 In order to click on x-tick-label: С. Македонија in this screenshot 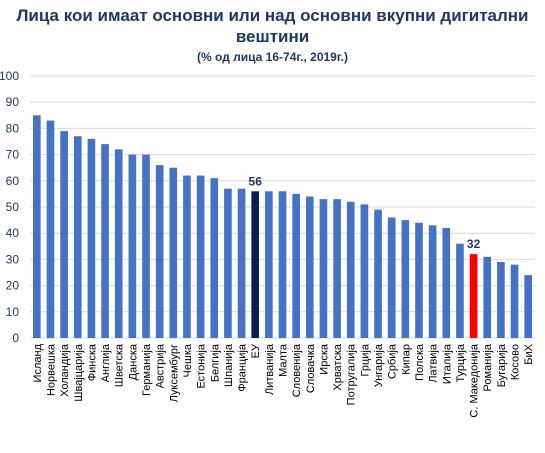, I will do `click(475, 380)`.